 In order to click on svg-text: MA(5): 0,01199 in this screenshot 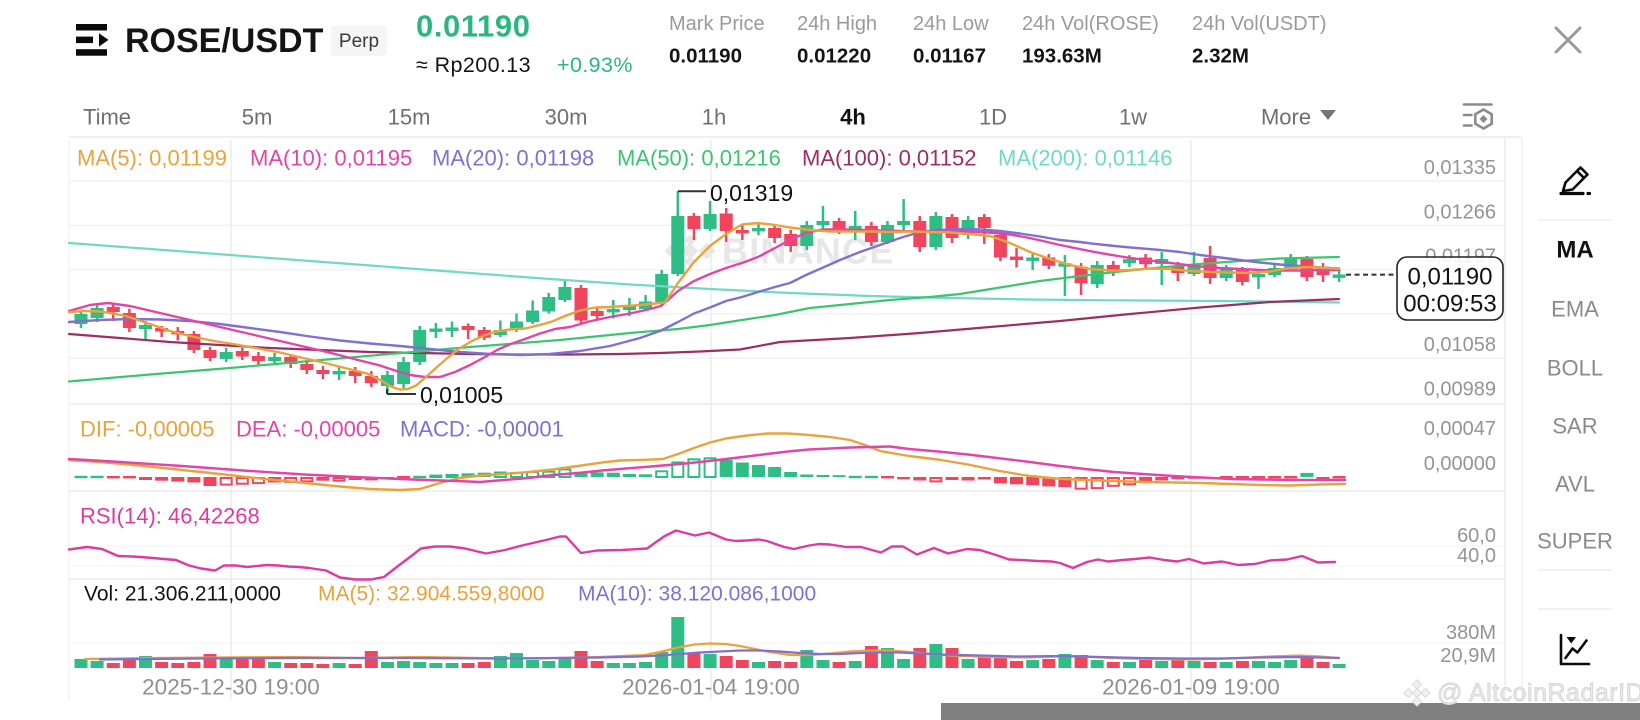, I will do `click(152, 158)`.